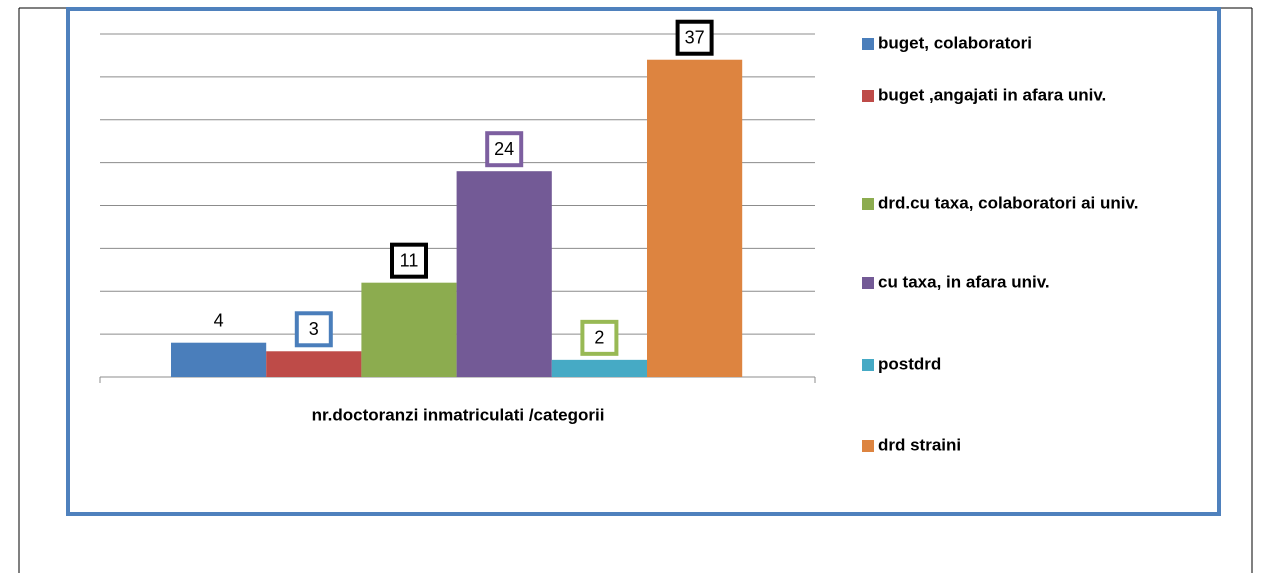  What do you see at coordinates (458, 414) in the screenshot?
I see `category-label: nr.doctoranzi inmatriculati /categorii` at bounding box center [458, 414].